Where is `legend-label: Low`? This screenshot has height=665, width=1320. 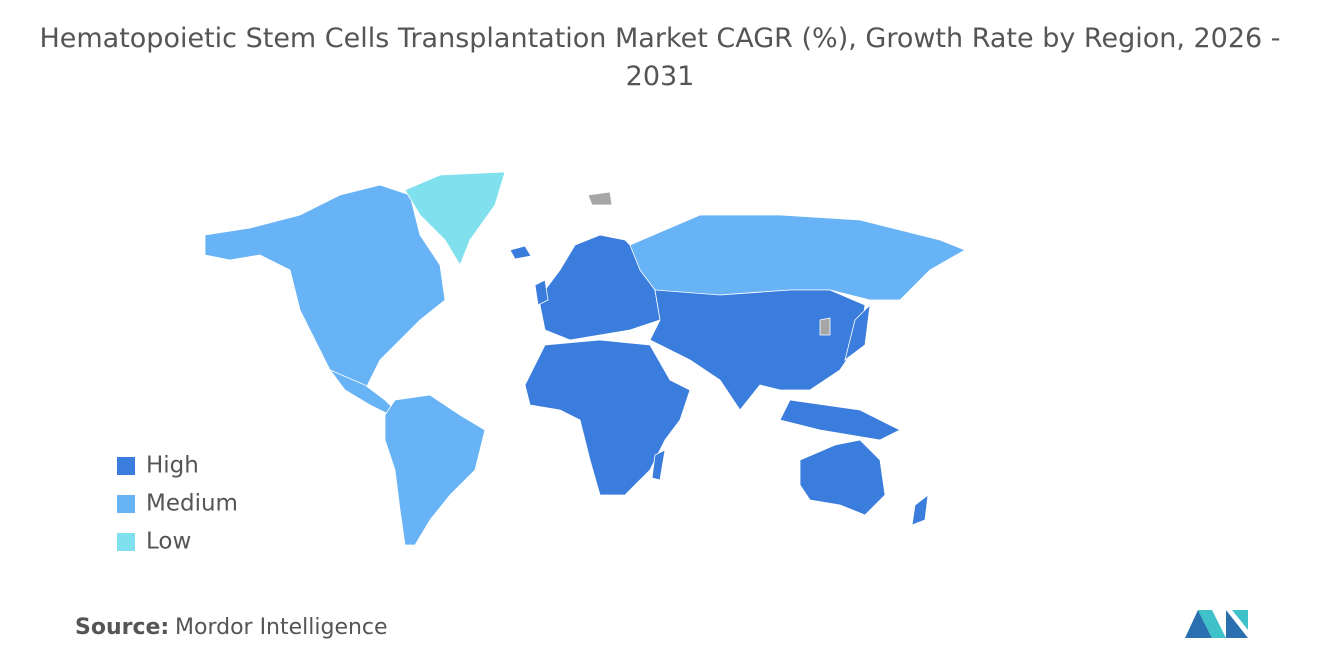
legend-label: Low is located at coordinates (168, 542).